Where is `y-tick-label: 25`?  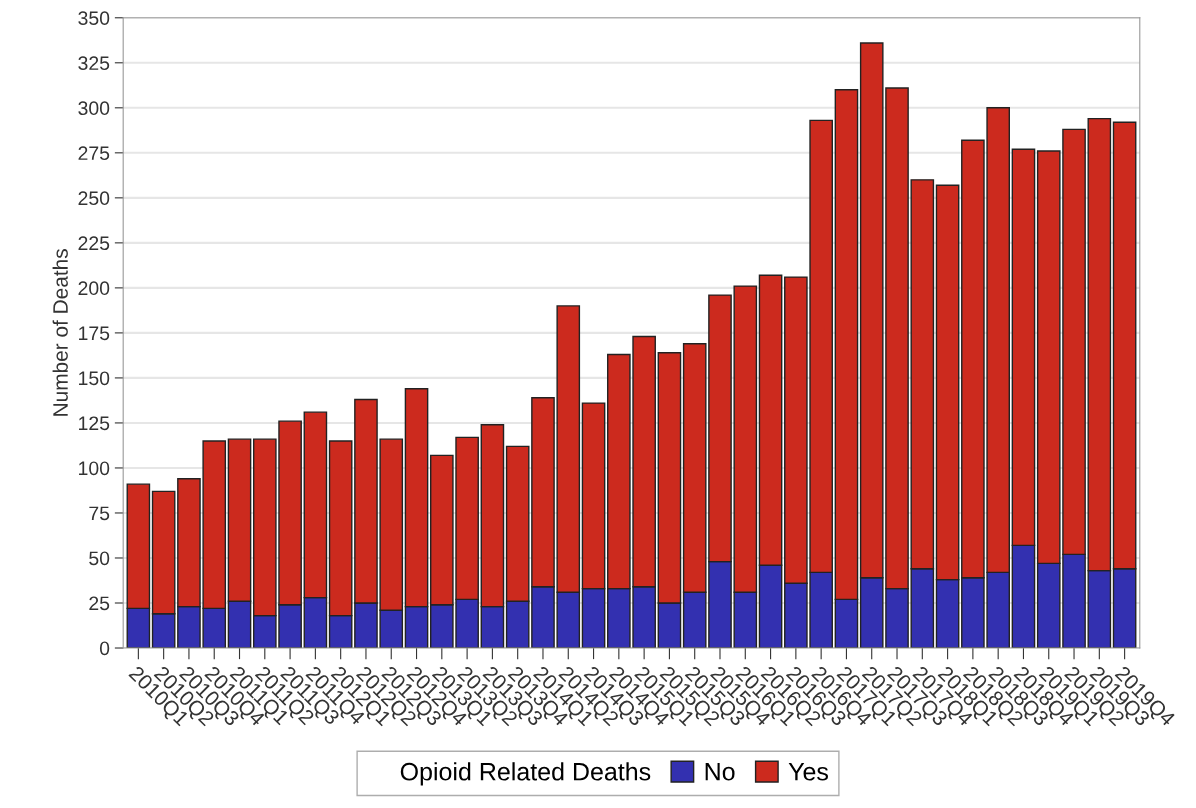 y-tick-label: 25 is located at coordinates (99, 603).